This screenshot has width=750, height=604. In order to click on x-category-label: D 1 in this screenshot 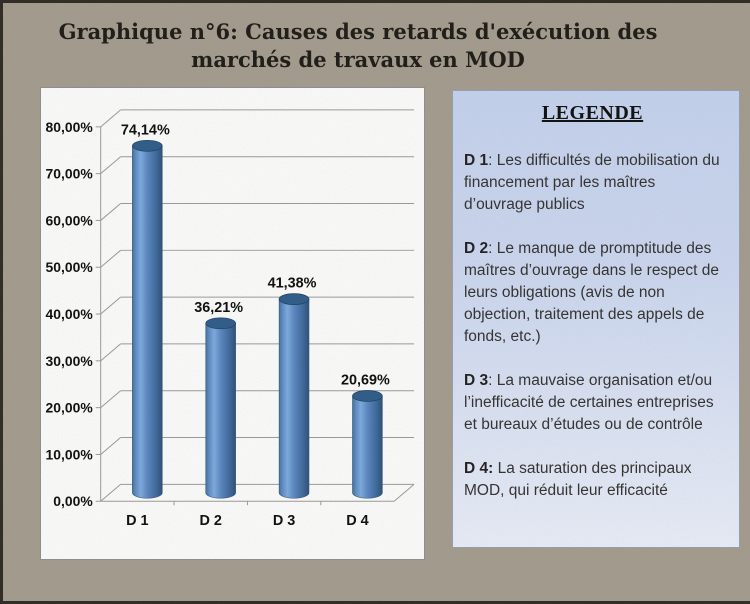, I will do `click(137, 521)`.